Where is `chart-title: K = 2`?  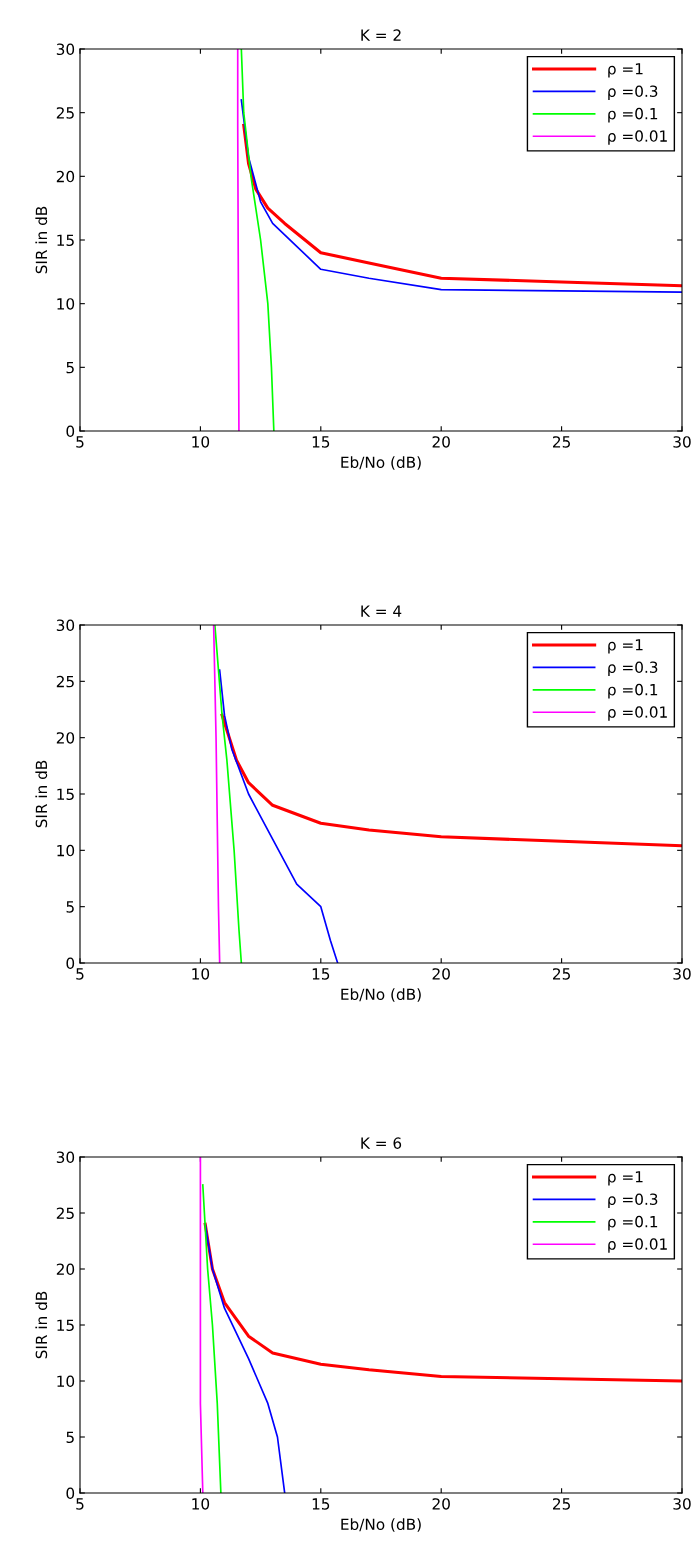
chart-title: K = 2 is located at coordinates (381, 35).